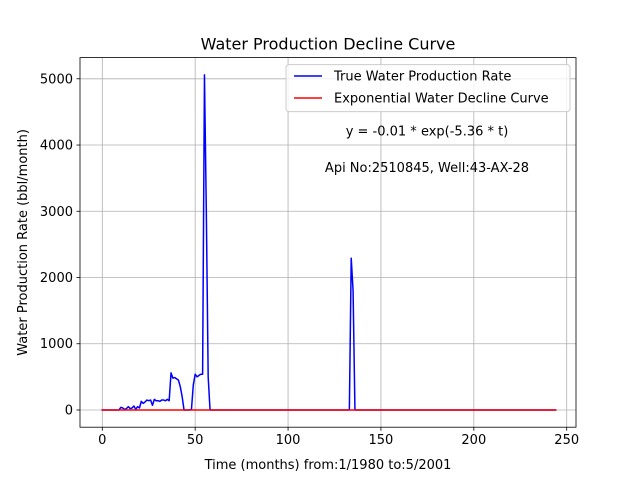 The width and height of the screenshot is (640, 480). I want to click on x-tick-label: 250, so click(566, 440).